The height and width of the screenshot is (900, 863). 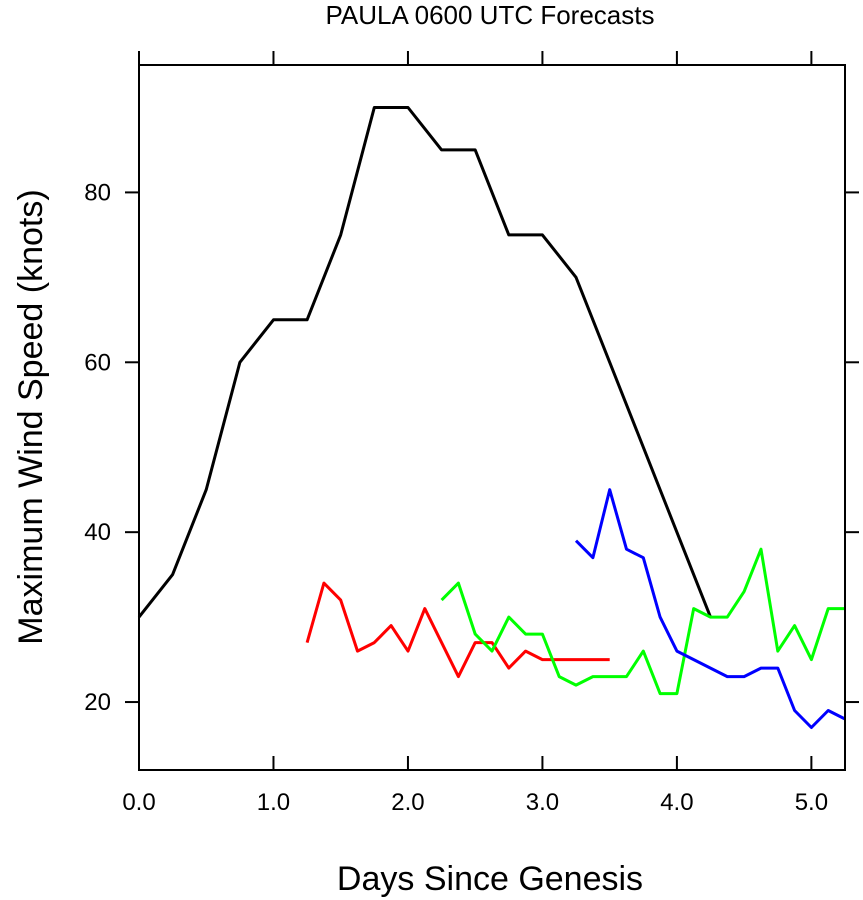 I want to click on x-tick-label: 3.0, so click(x=542, y=802).